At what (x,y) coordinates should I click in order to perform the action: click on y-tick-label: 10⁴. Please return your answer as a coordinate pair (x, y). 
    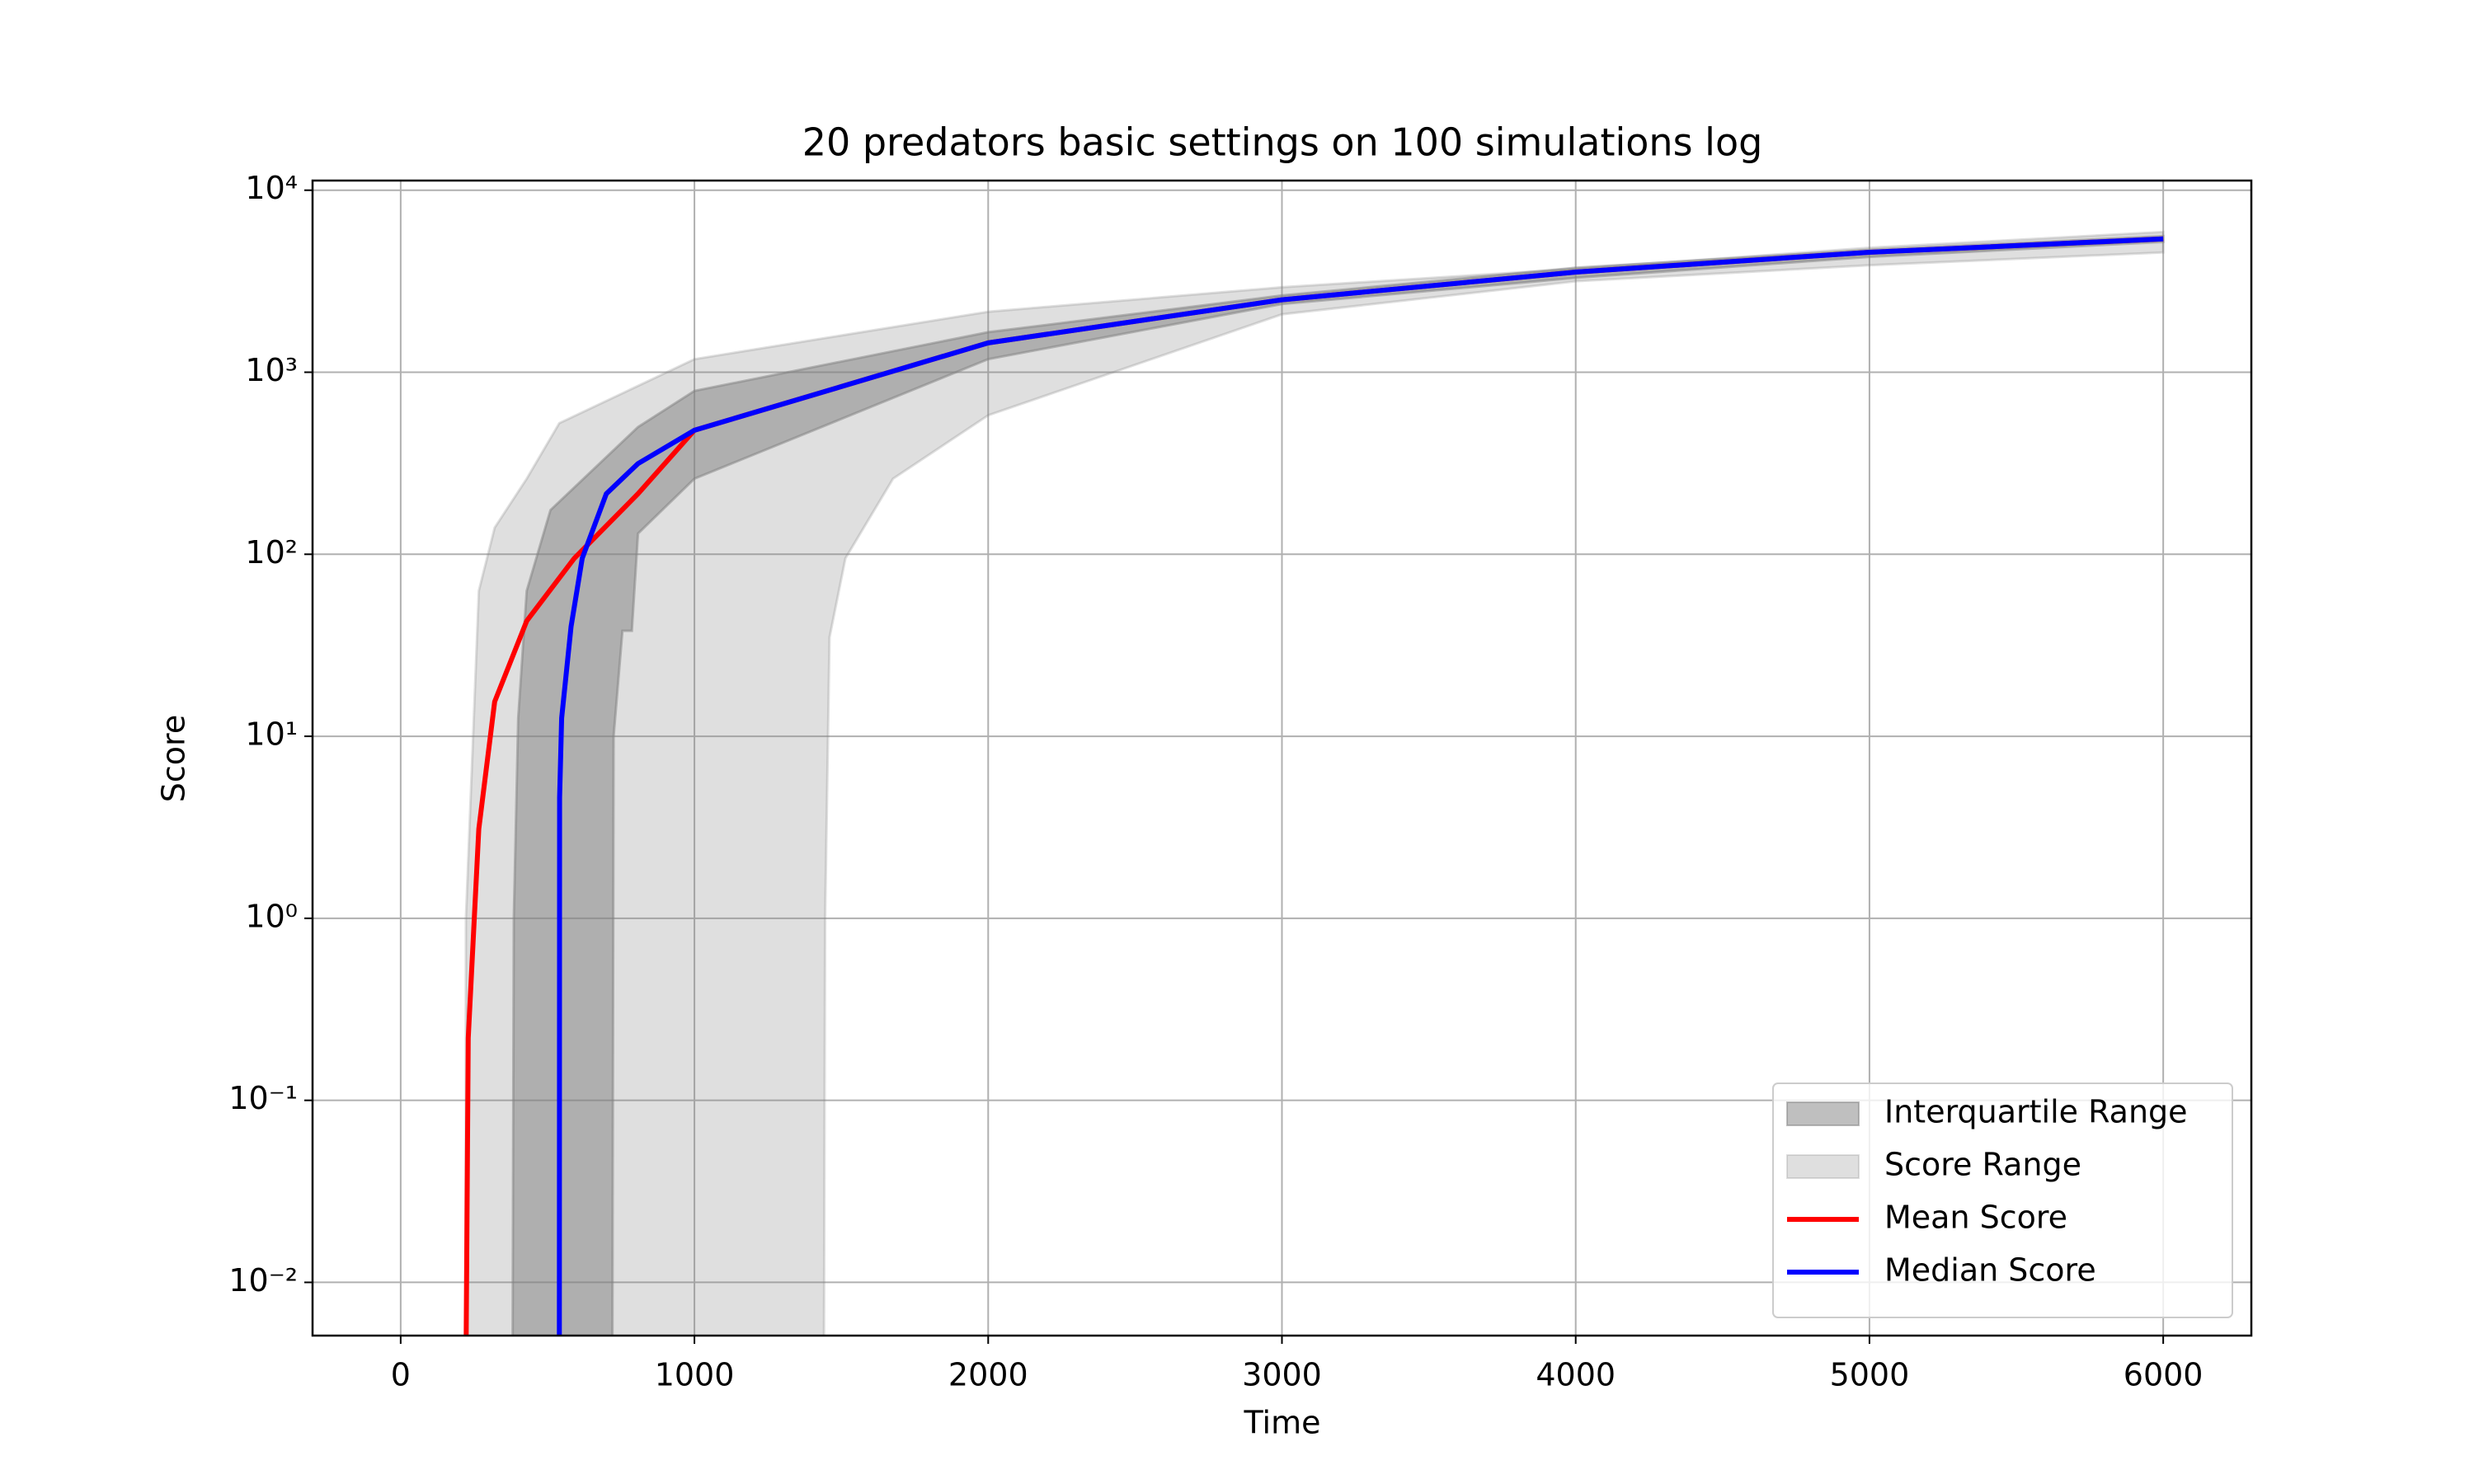
    Looking at the image, I should click on (271, 188).